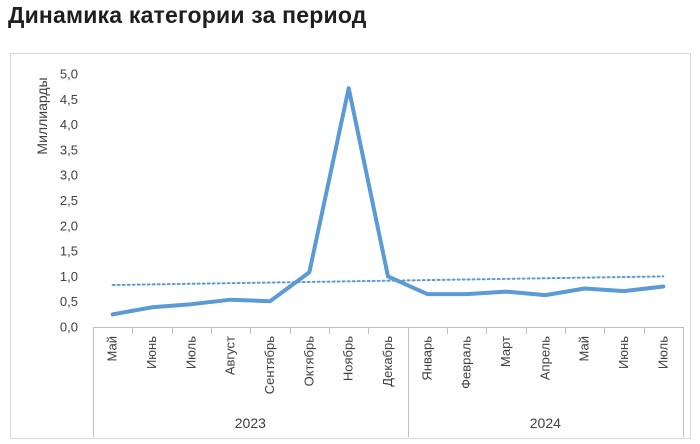 The width and height of the screenshot is (700, 444). I want to click on x-tick-label: Март, so click(505, 351).